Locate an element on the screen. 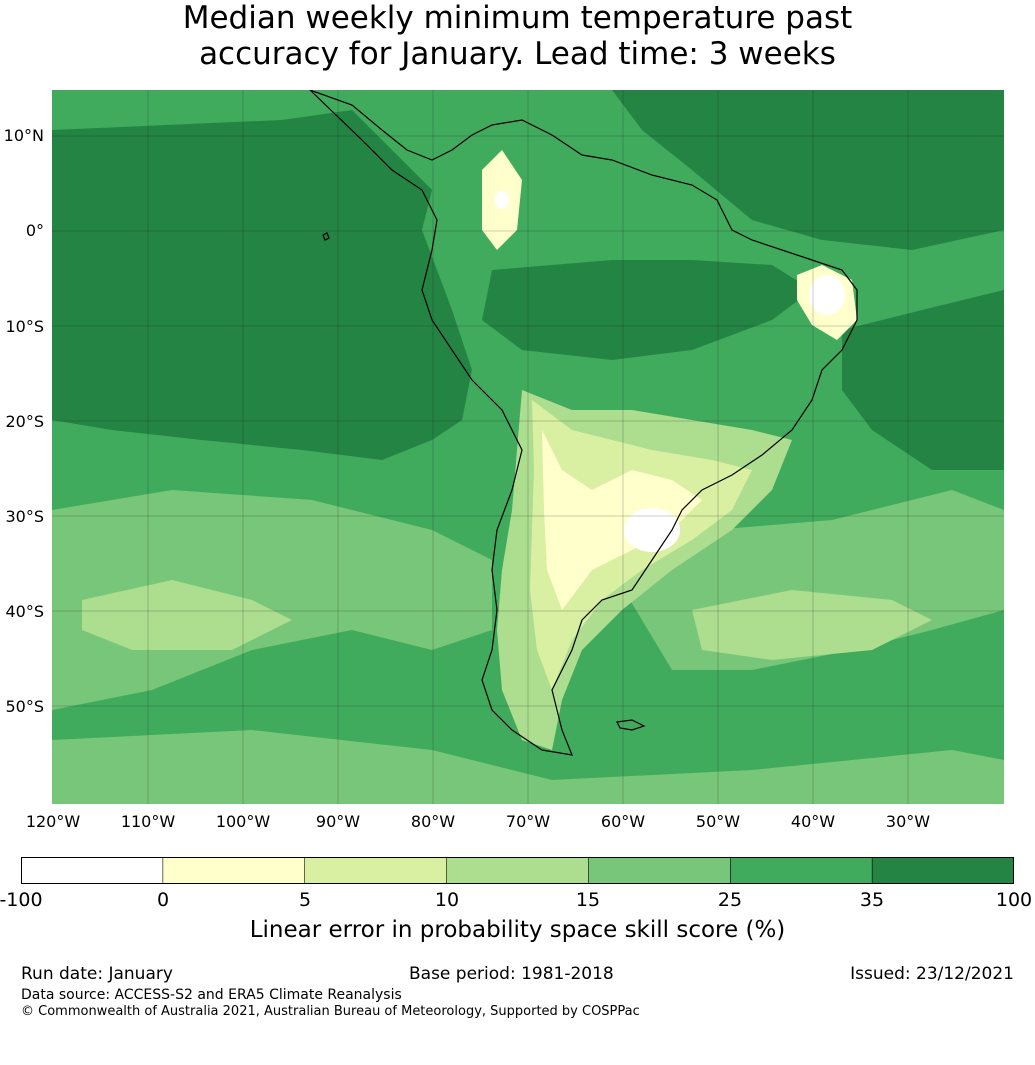  colorbar-tick-6: 35 is located at coordinates (872, 900).